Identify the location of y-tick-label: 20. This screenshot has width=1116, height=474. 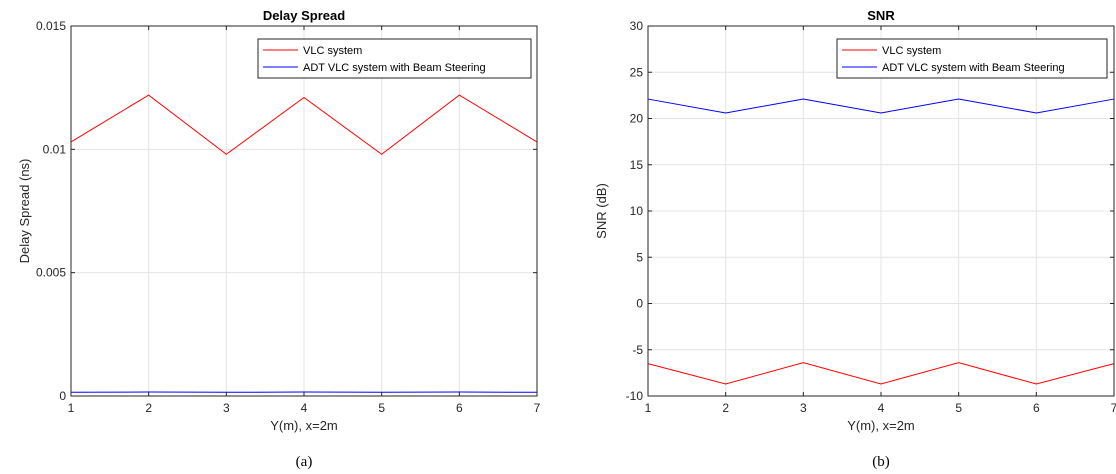
(637, 119).